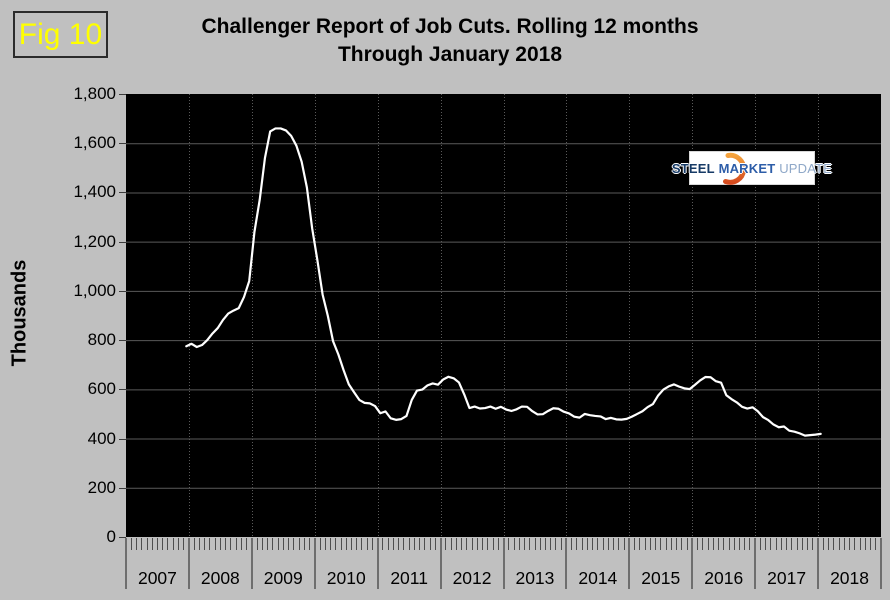 The image size is (890, 600). I want to click on x-year-label: 2011, so click(409, 578).